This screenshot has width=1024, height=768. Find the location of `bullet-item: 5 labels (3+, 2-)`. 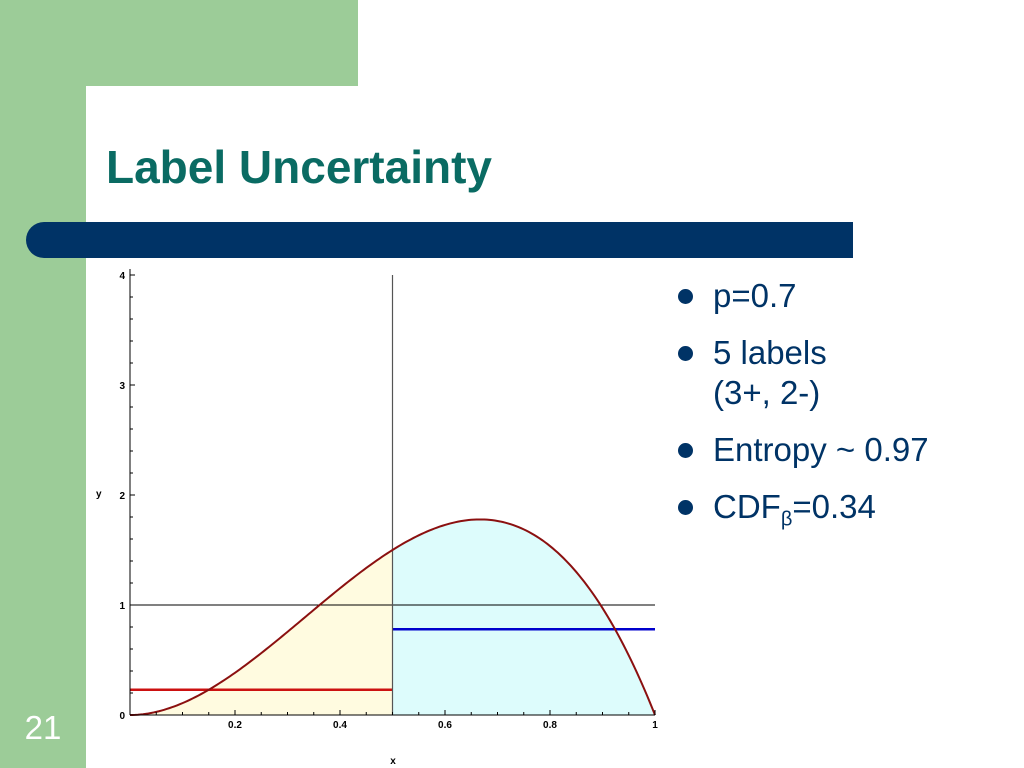

bullet-item: 5 labels (3+, 2-) is located at coordinates (846, 373).